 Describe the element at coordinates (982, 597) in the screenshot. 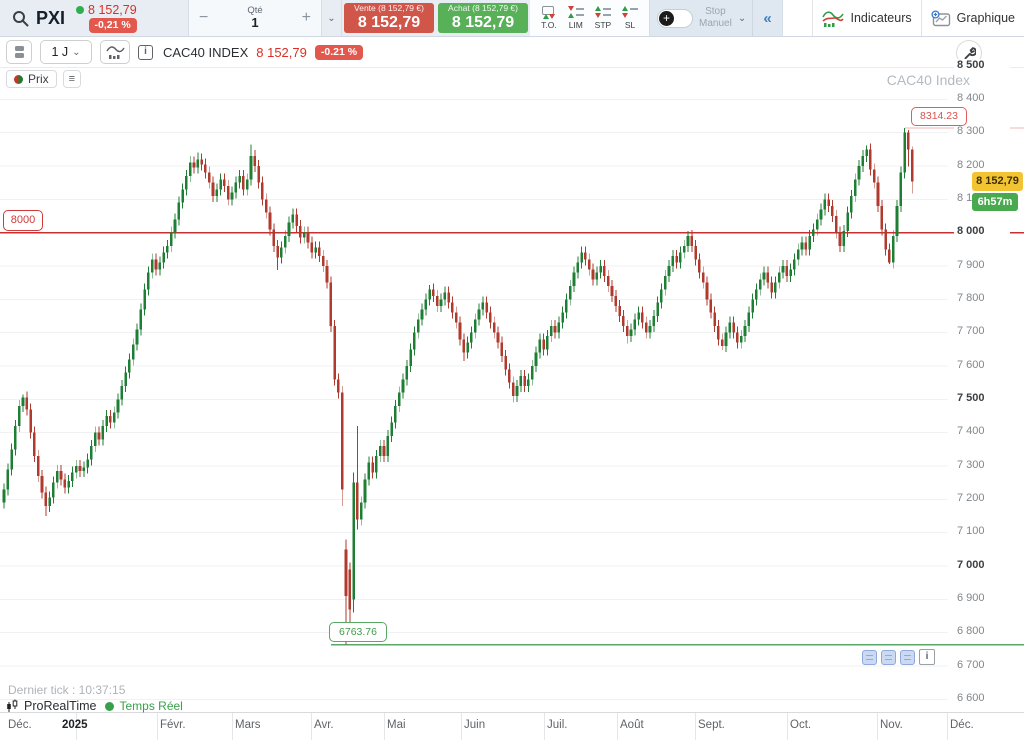

I see `y-axis-label: 6 900` at that location.